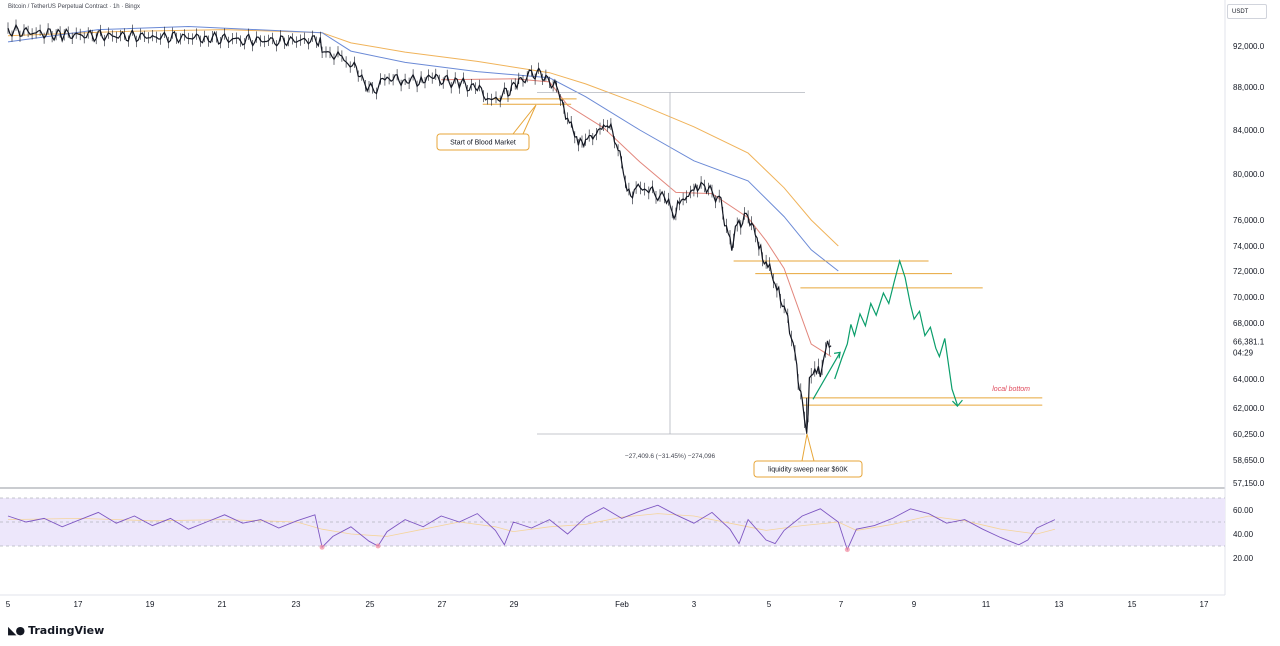  Describe the element at coordinates (8, 604) in the screenshot. I see `time-axis-tick-0: 5` at that location.